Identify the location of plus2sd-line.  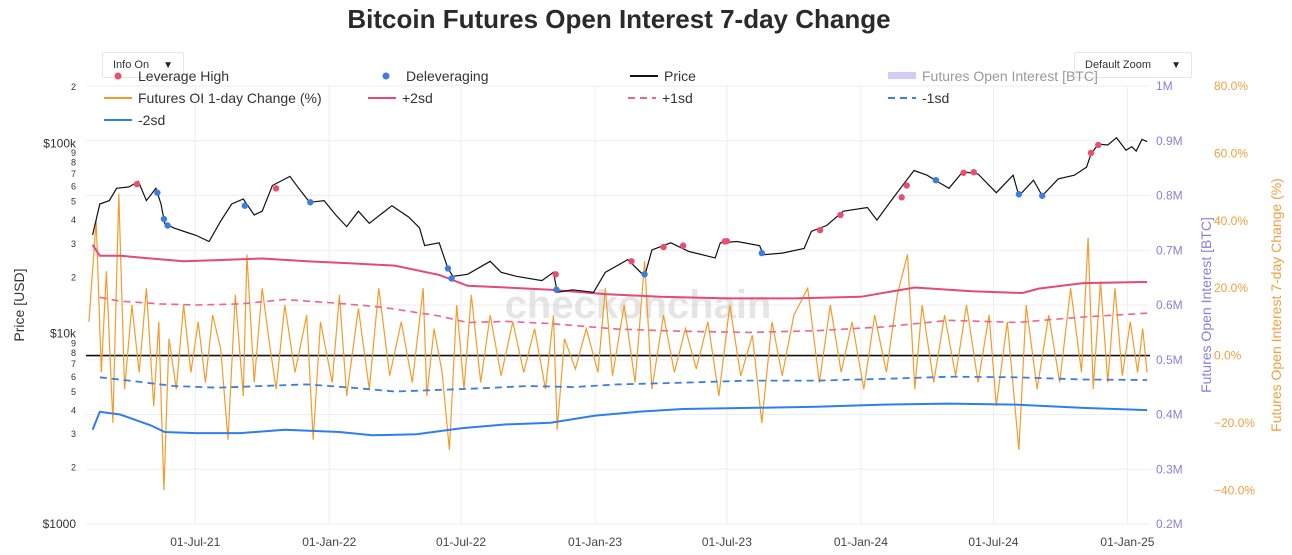
(619, 272).